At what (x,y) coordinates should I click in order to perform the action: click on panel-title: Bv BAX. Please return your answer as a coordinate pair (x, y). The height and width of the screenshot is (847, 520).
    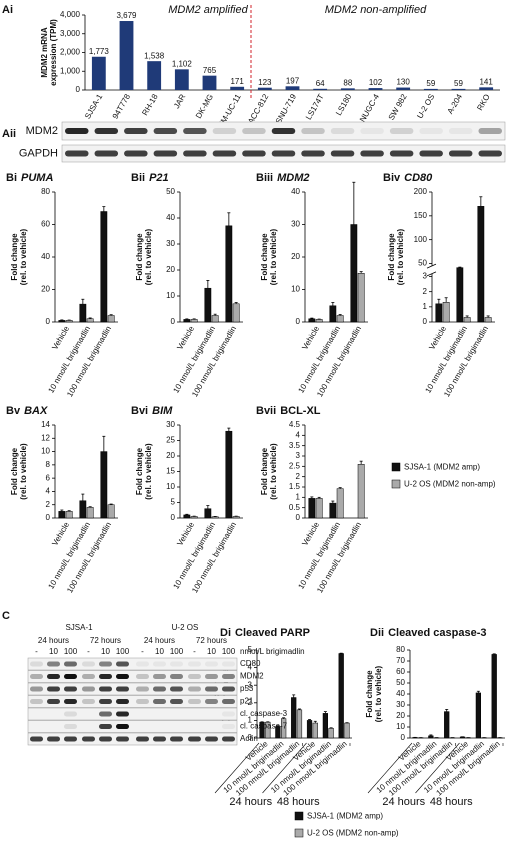
    Looking at the image, I should click on (27, 411).